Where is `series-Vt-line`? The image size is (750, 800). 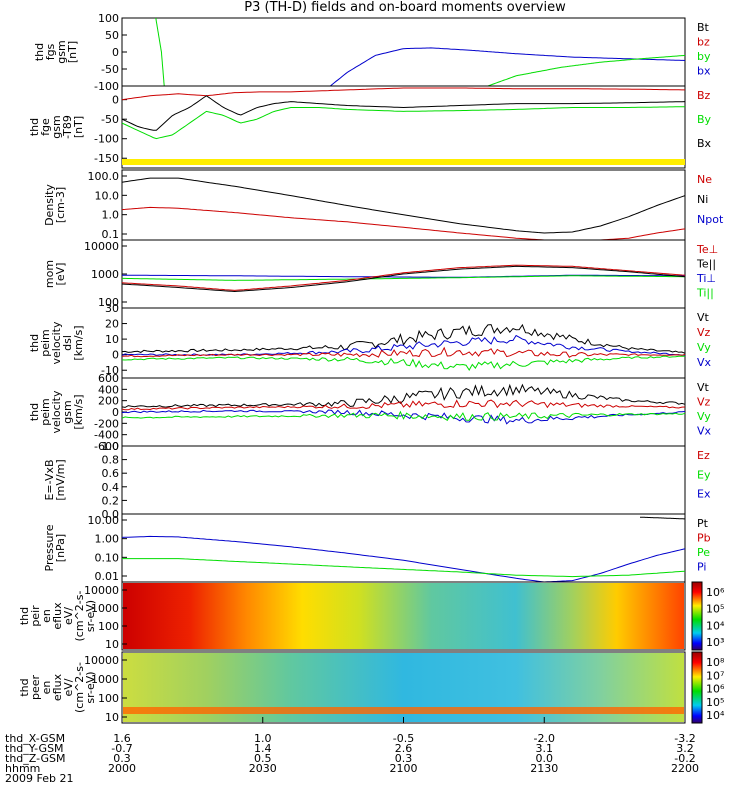
series-Vt-line is located at coordinates (403, 338).